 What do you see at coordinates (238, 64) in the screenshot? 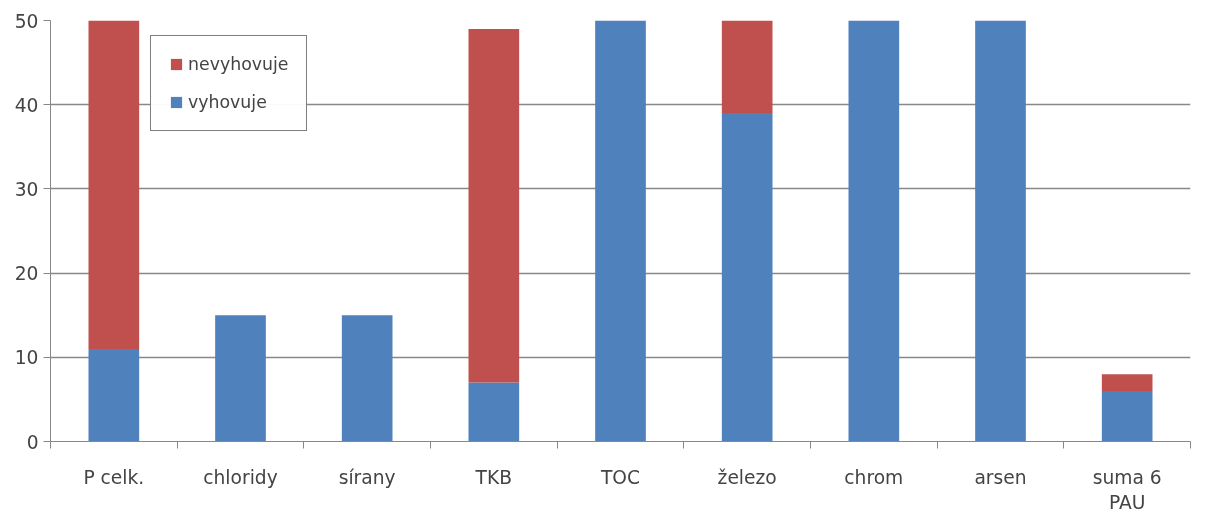
I see `legend-label: nevyhovuje` at bounding box center [238, 64].